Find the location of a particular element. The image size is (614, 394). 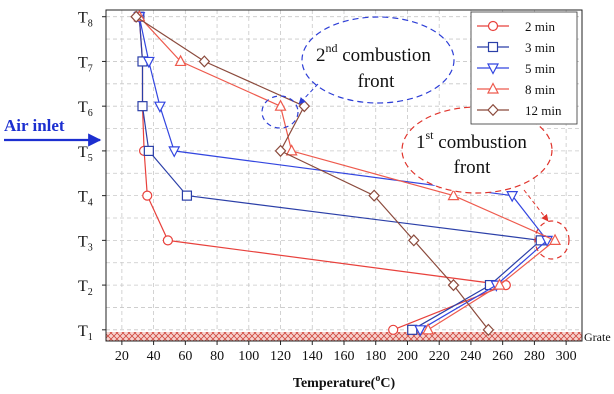

y-tick-label: T6 is located at coordinates (85, 109).